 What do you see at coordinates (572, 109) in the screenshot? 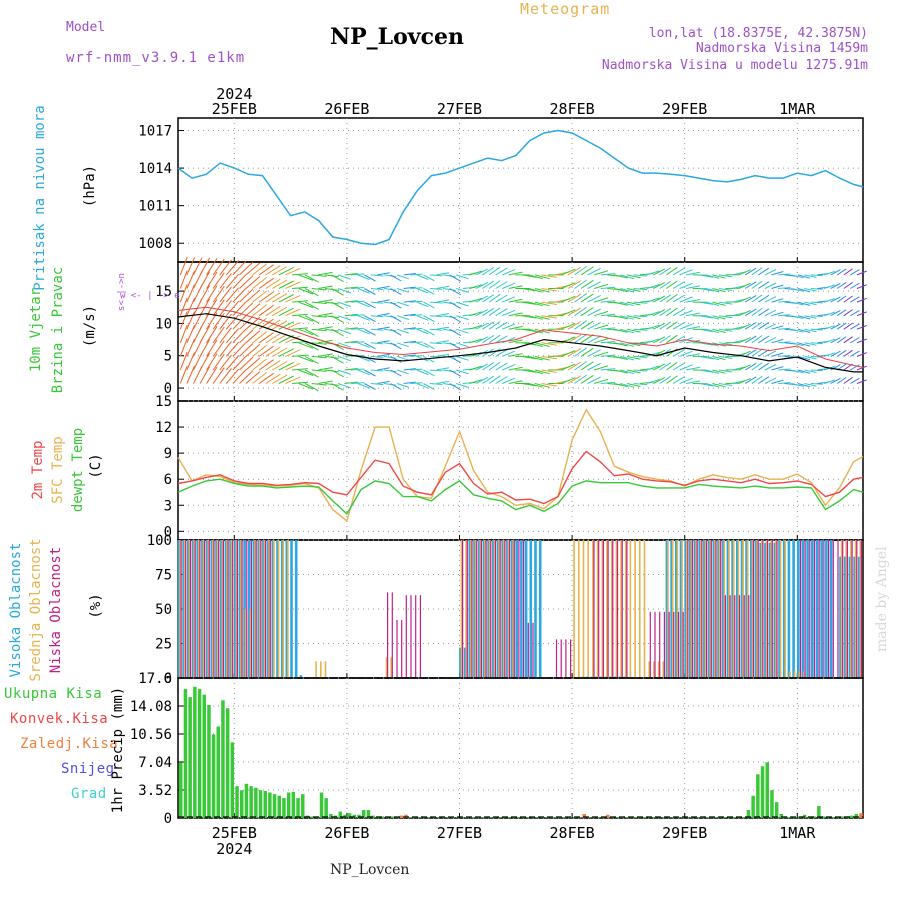
I see `top-date-label: 28FEB` at bounding box center [572, 109].